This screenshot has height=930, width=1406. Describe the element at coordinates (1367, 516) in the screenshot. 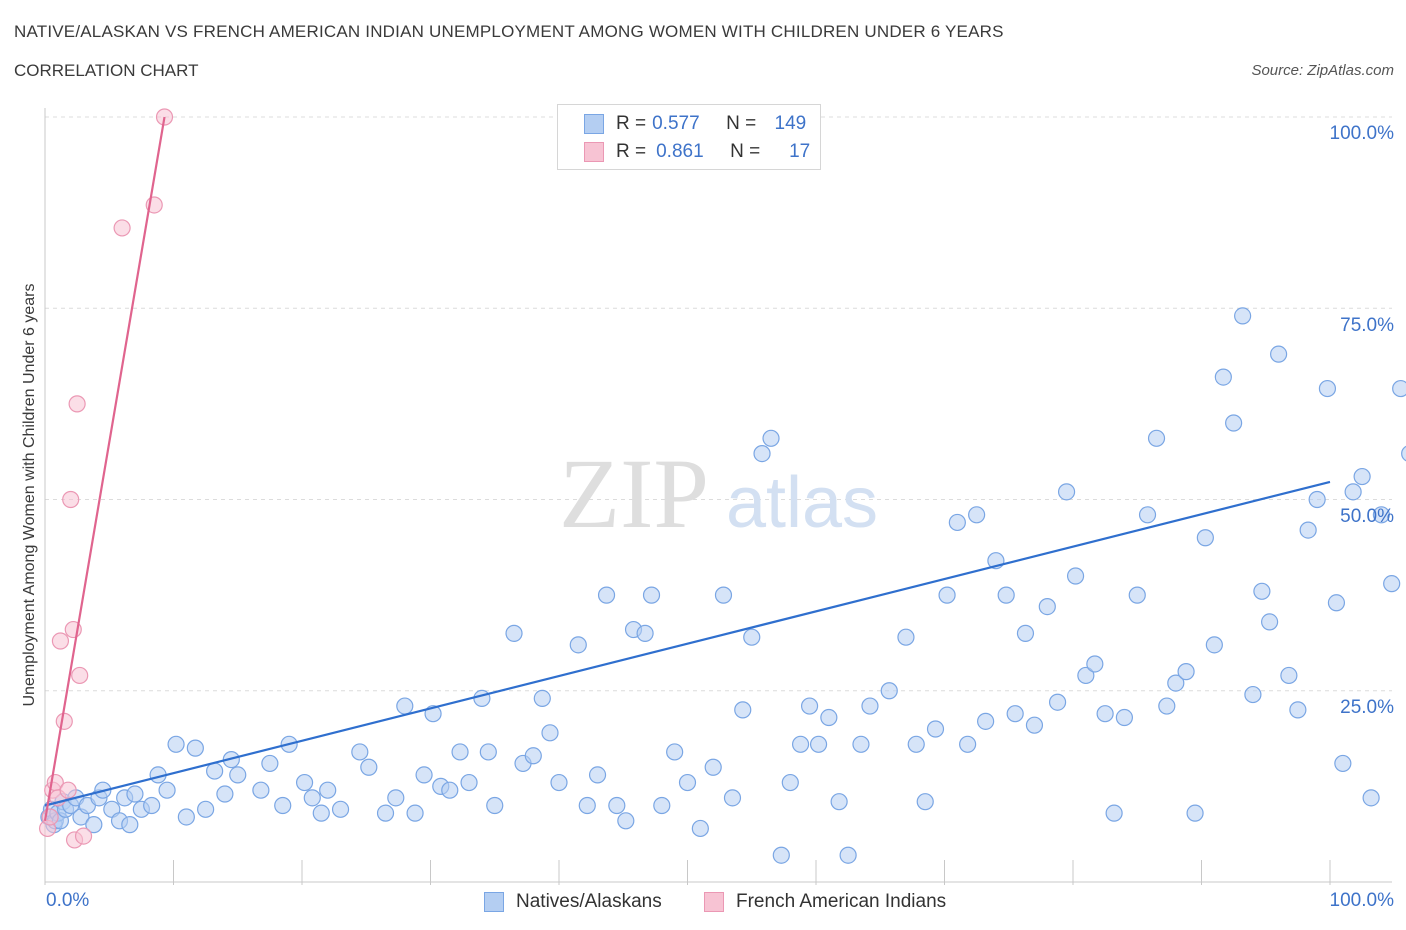

I see `y-tick-label-50: 50.0%` at that location.